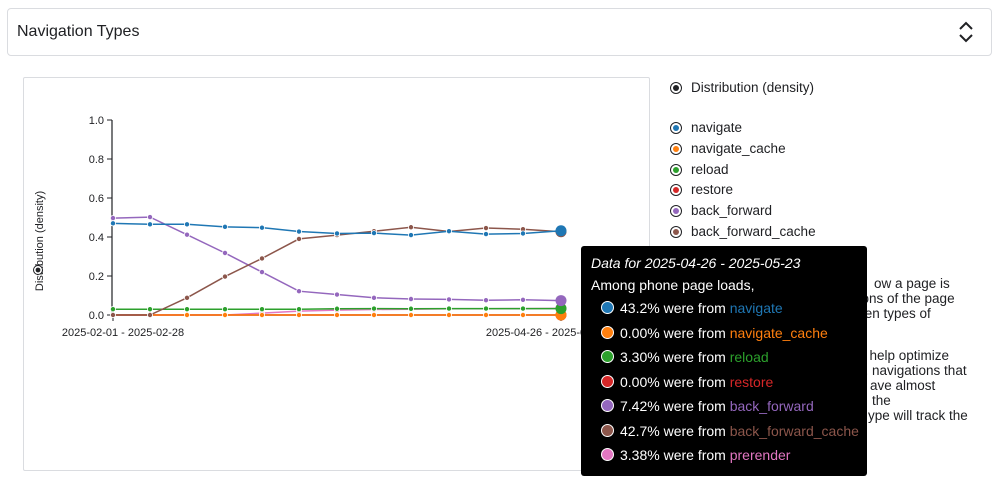  What do you see at coordinates (96, 121) in the screenshot?
I see `y-tick-label: 1.0` at bounding box center [96, 121].